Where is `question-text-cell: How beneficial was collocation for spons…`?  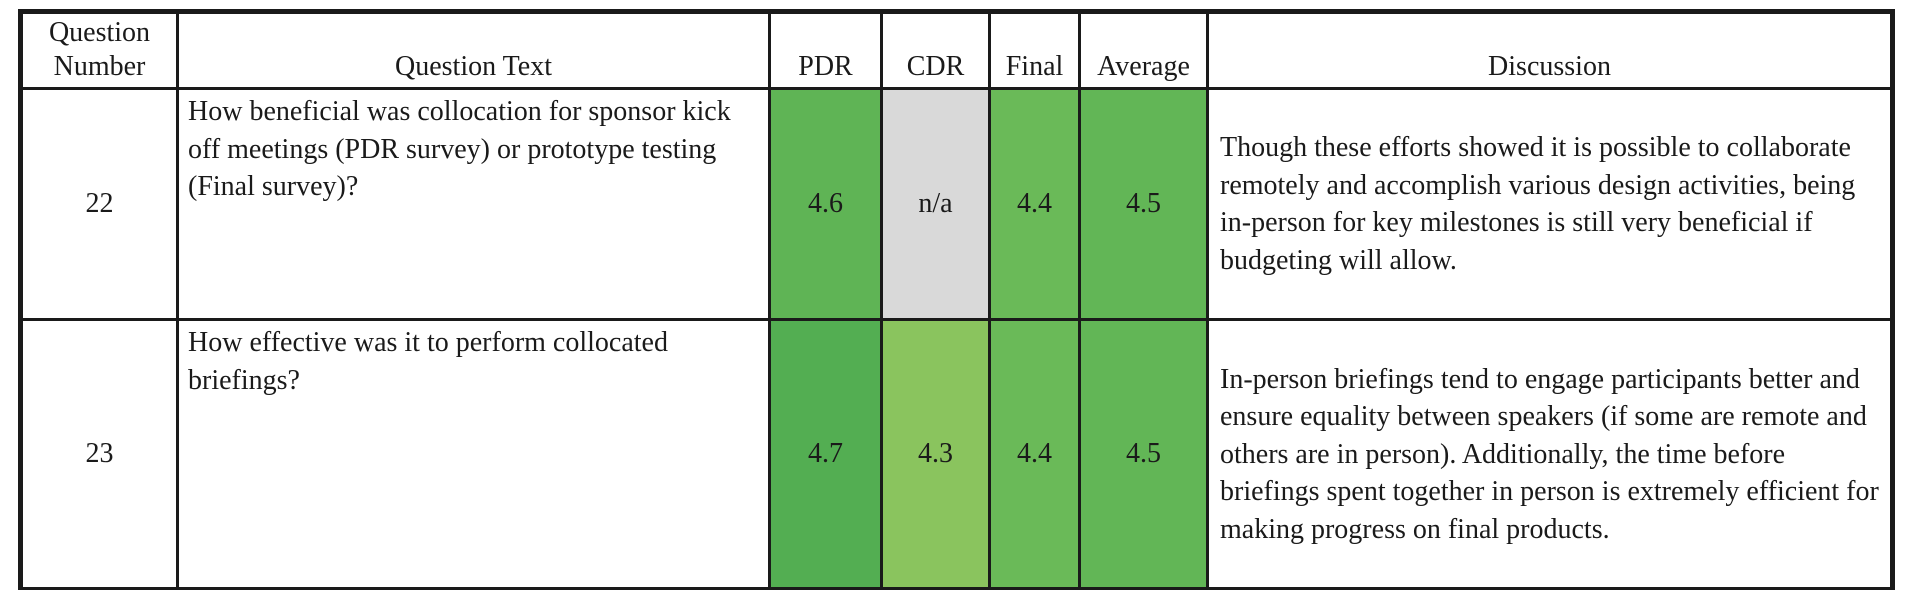
question-text-cell: How beneficial was collocation for spons… is located at coordinates (473, 204).